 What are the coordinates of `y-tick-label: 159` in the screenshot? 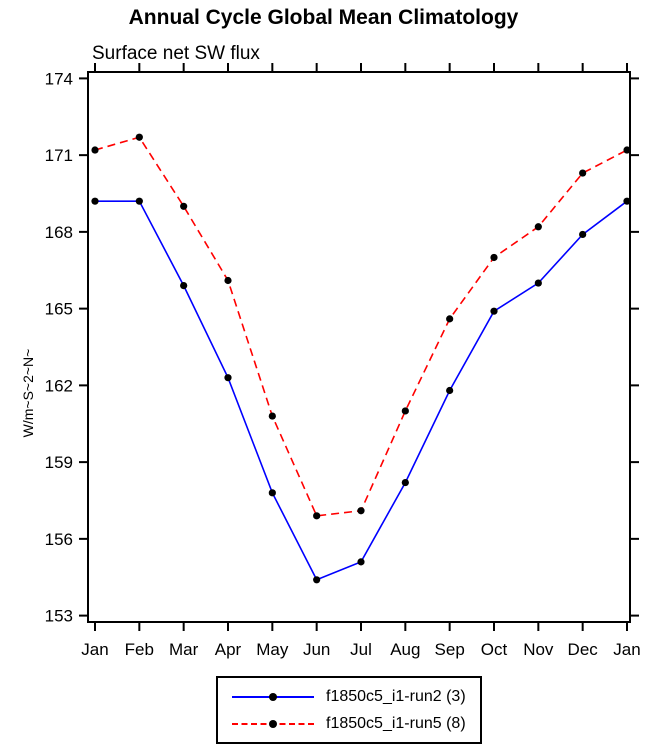 It's located at (59, 462).